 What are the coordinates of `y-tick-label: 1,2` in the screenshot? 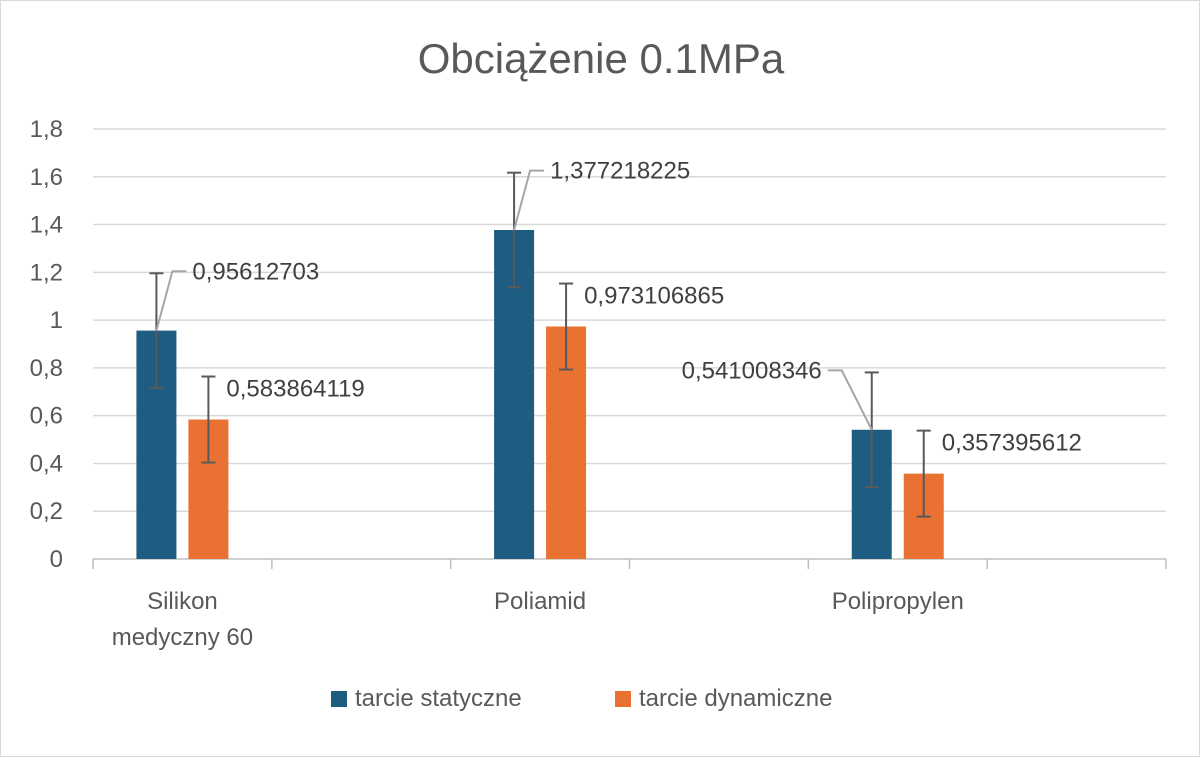 It's located at (46, 272).